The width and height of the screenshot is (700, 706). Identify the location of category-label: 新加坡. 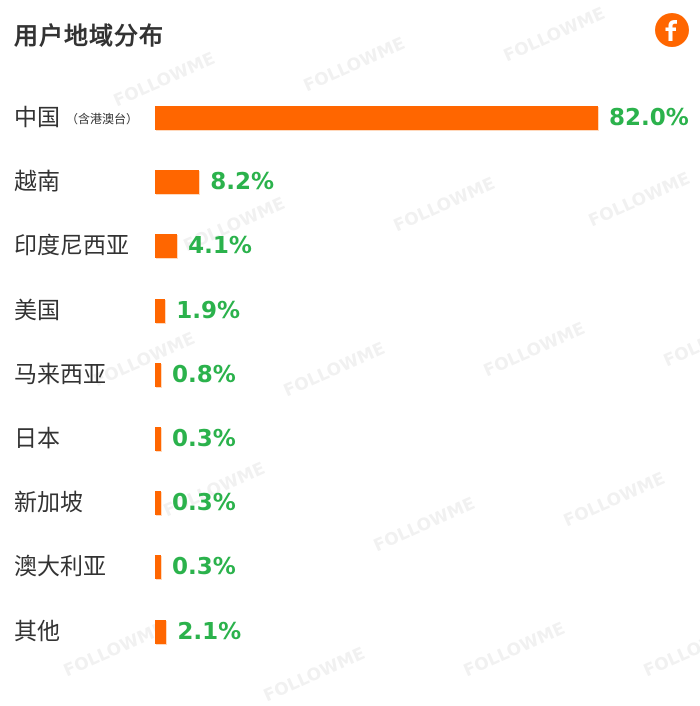
(48, 503).